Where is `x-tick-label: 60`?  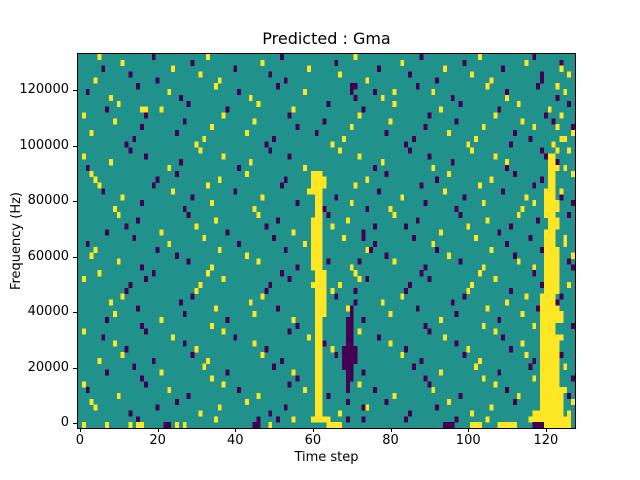 x-tick-label: 60 is located at coordinates (313, 440).